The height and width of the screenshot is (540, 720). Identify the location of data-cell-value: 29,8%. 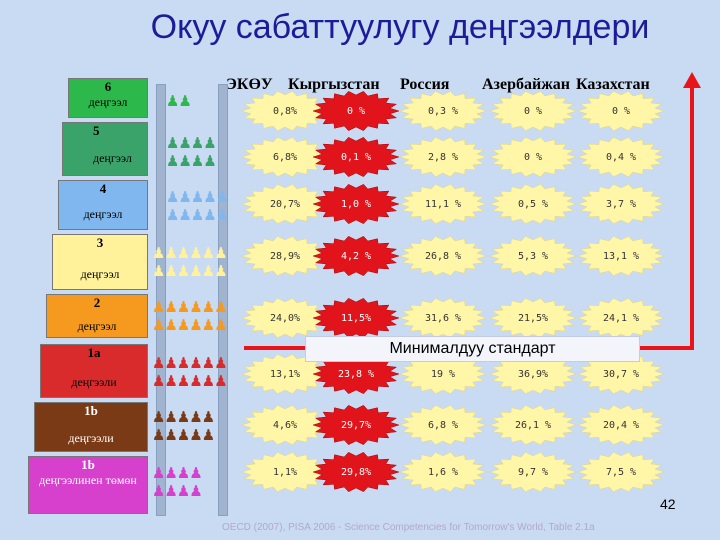
(356, 472).